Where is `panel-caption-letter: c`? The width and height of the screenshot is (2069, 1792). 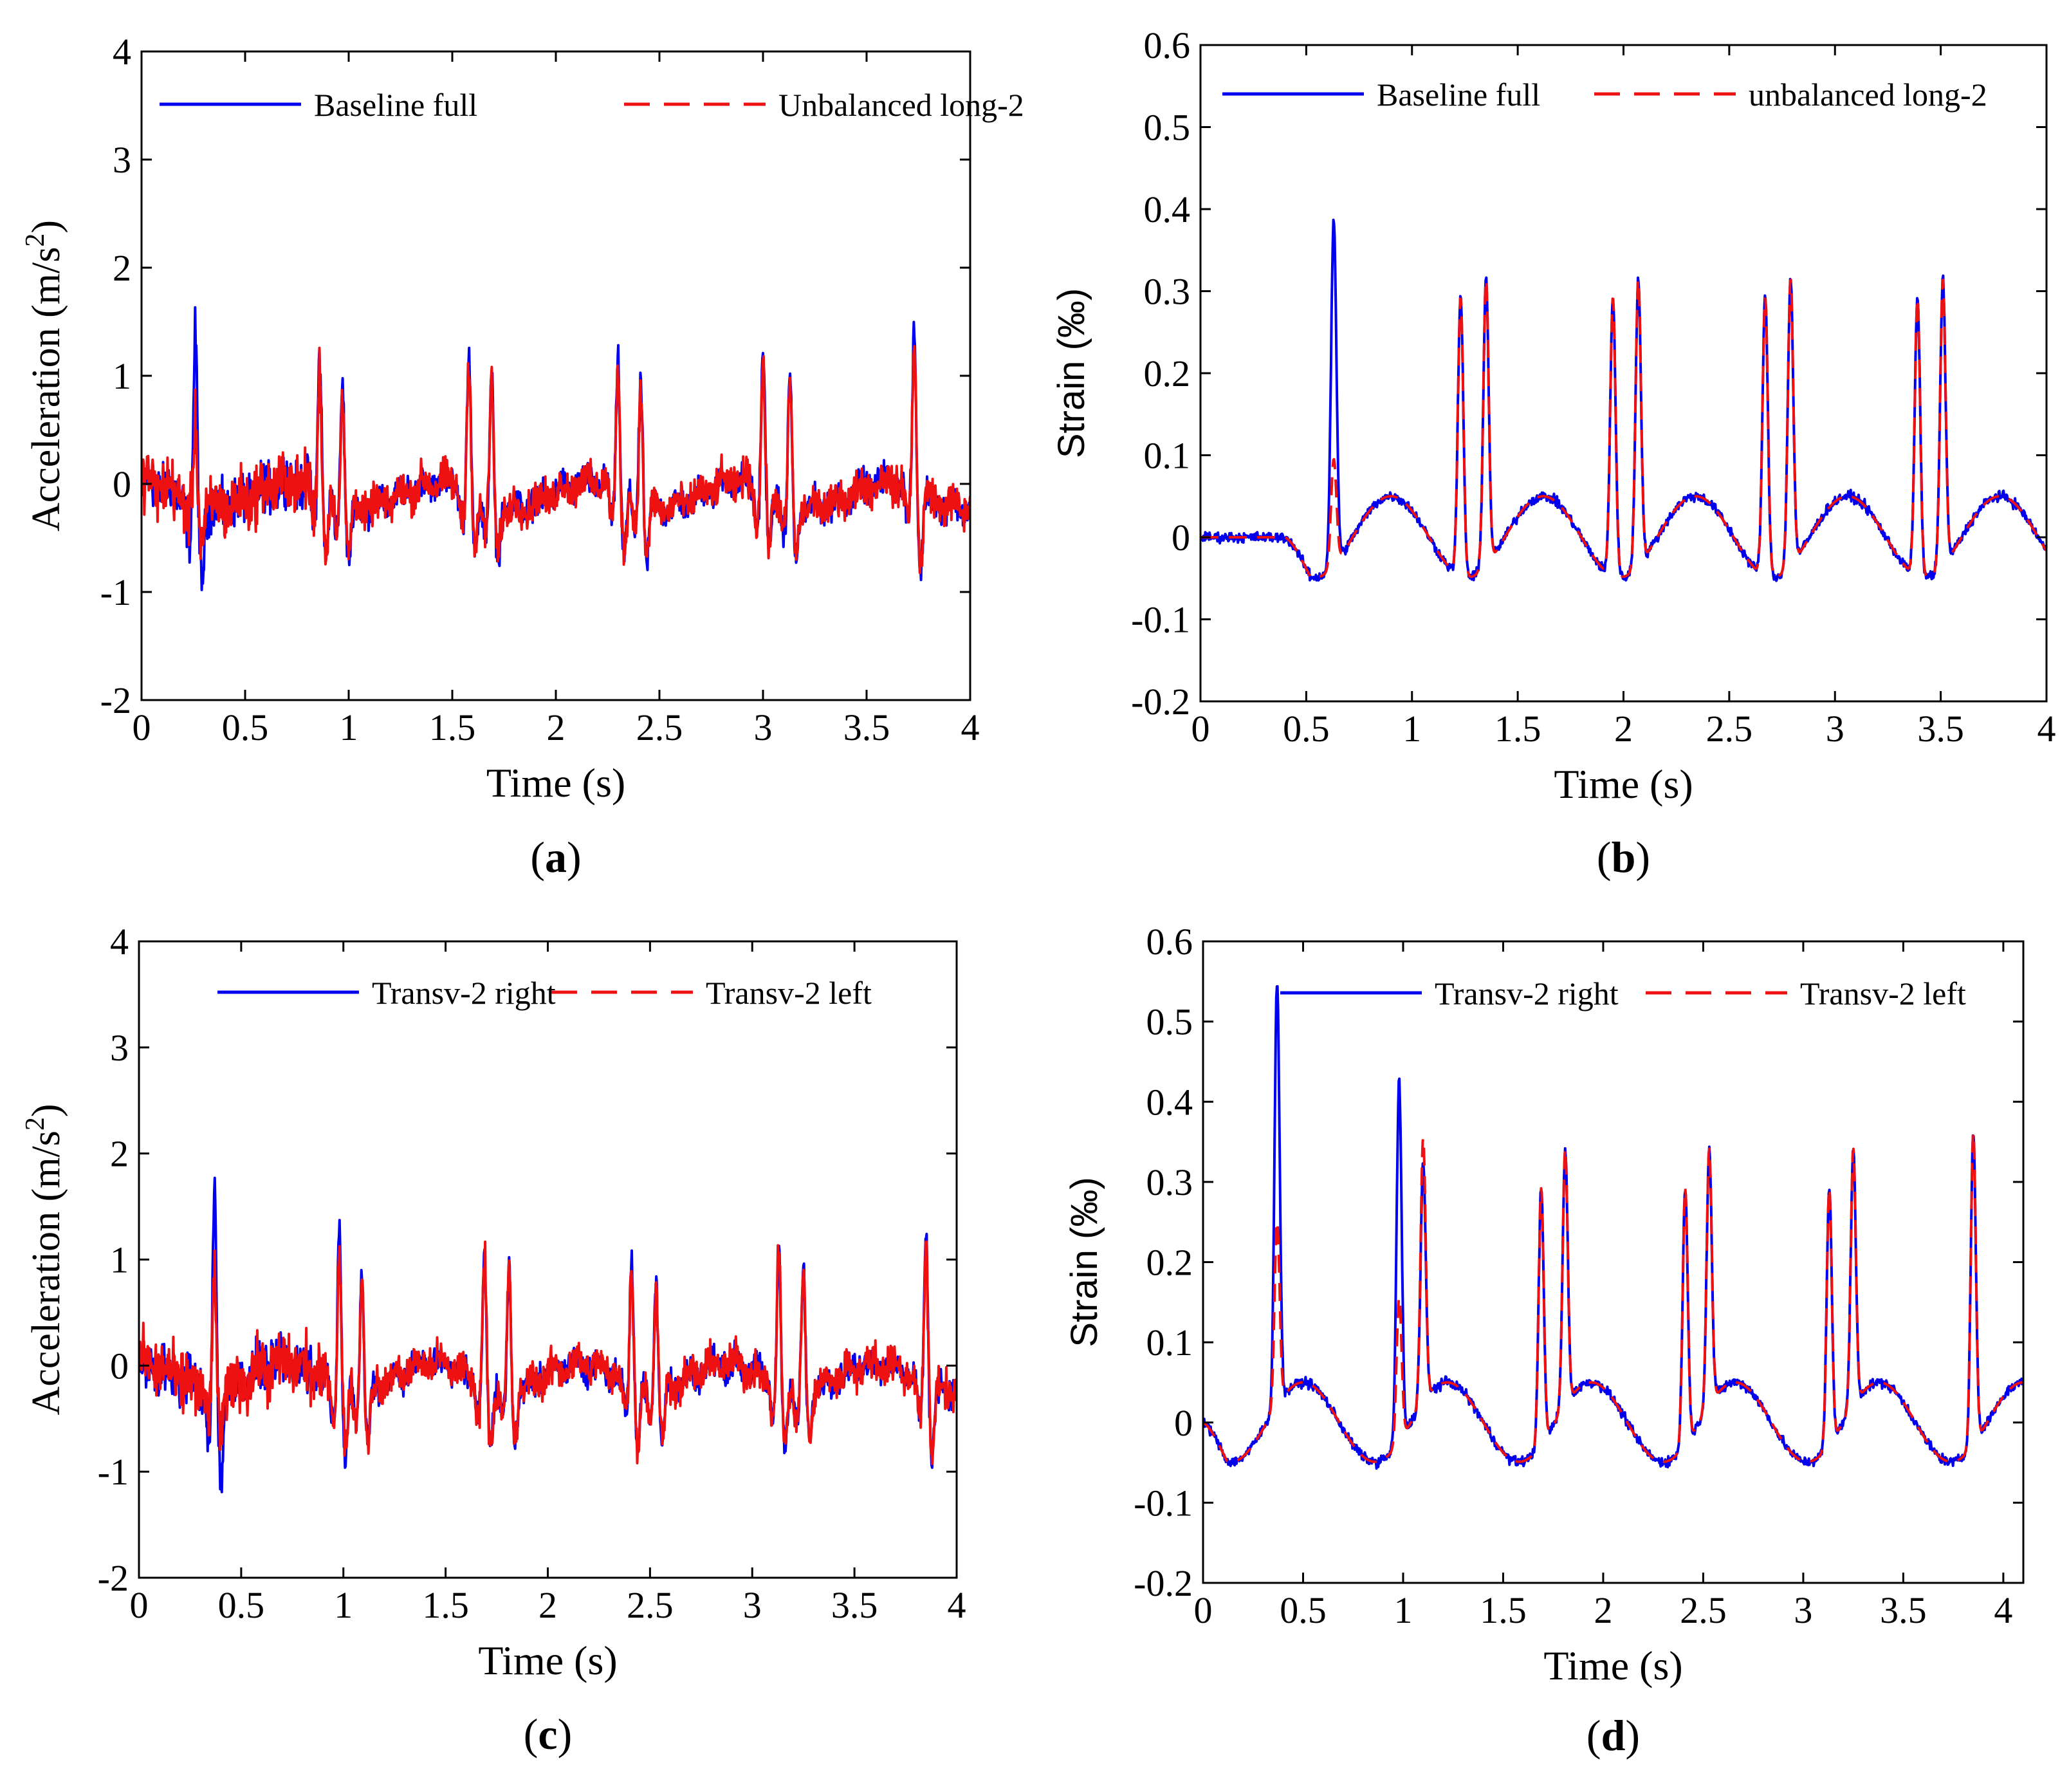 panel-caption-letter: c is located at coordinates (547, 1734).